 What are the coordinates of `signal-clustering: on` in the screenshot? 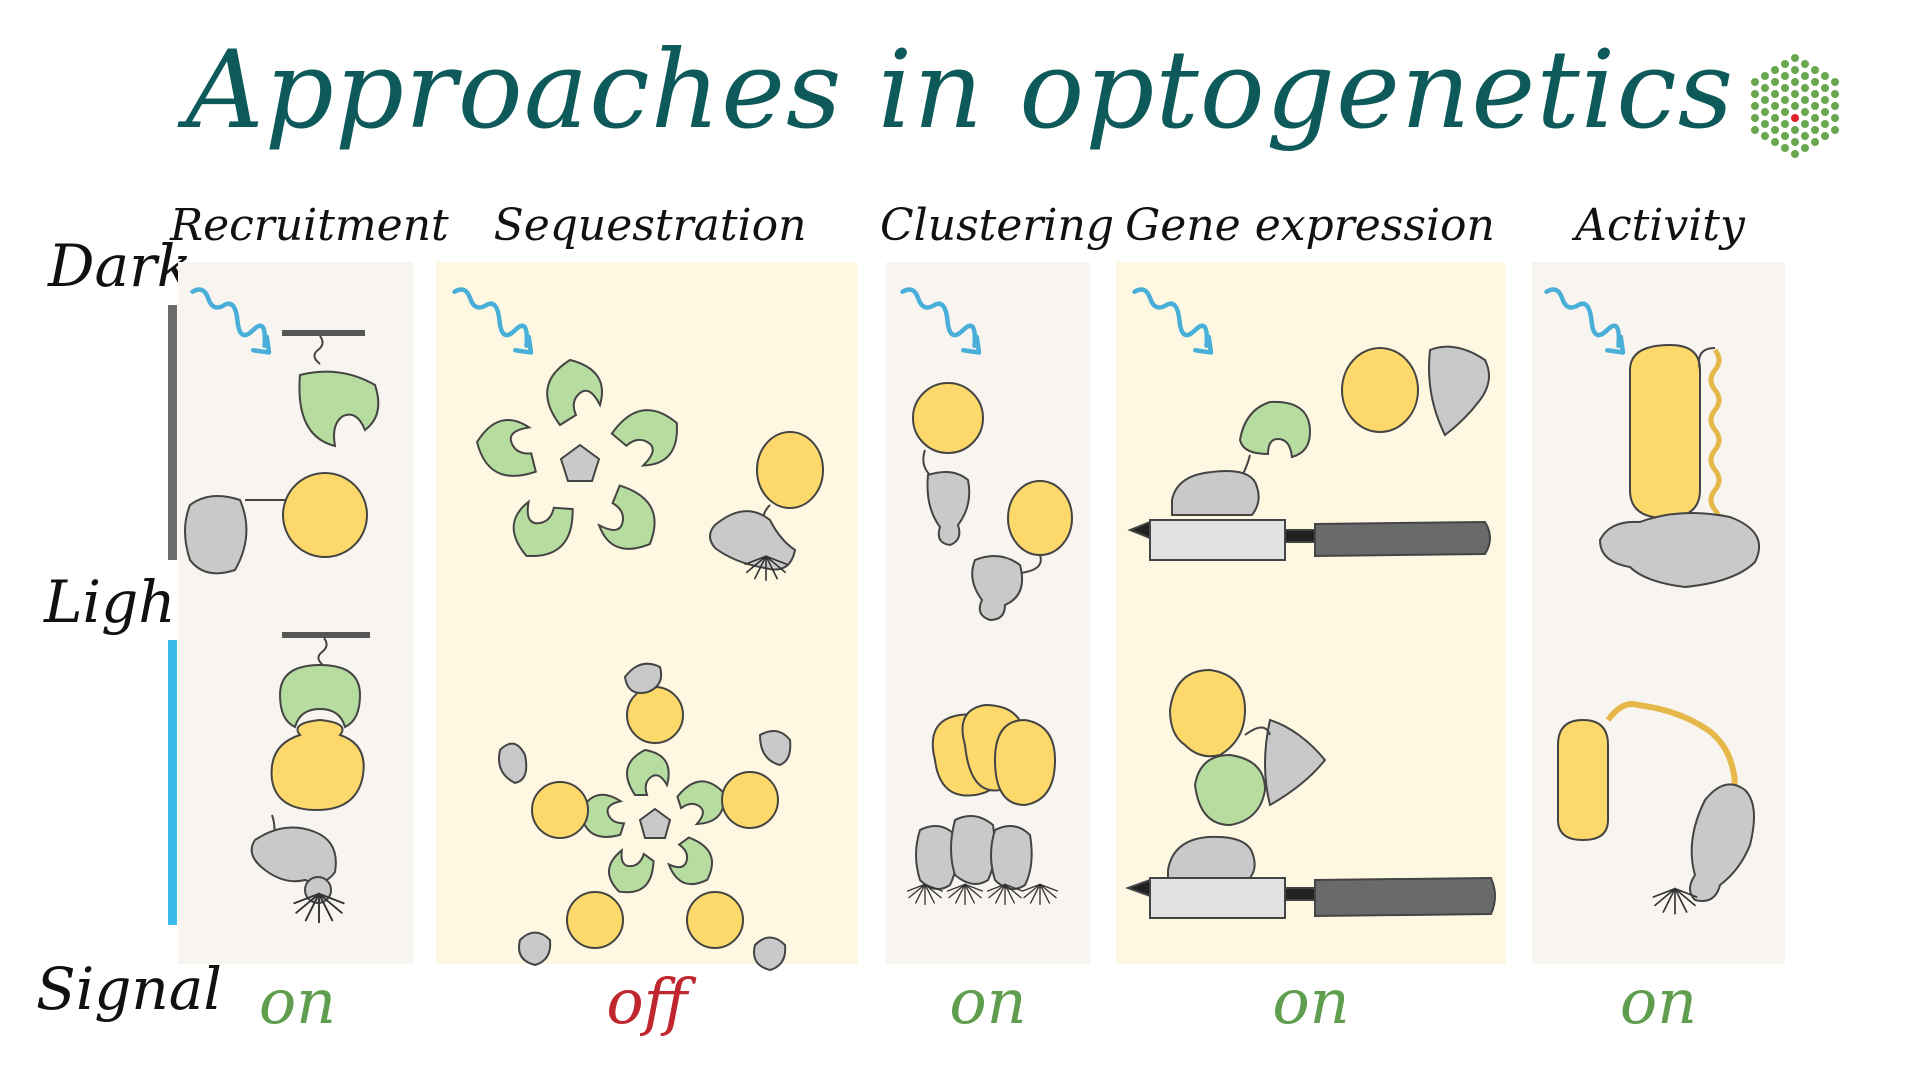 It's located at (988, 1001).